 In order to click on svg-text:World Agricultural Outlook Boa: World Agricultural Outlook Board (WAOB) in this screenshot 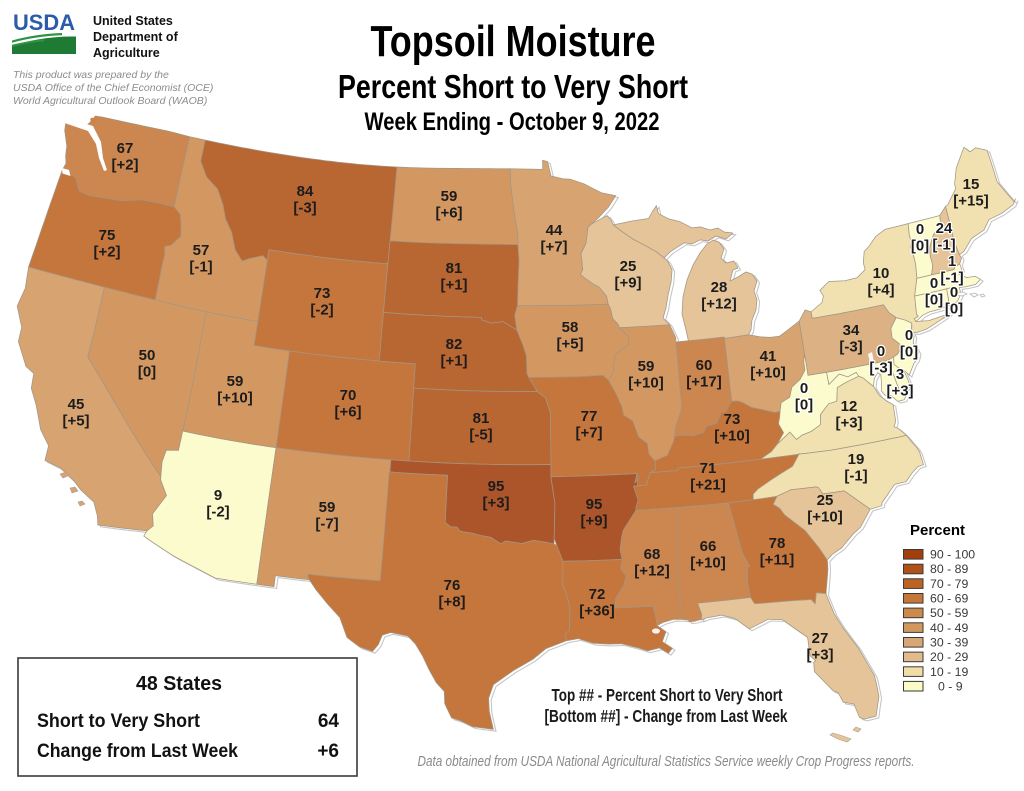, I will do `click(110, 101)`.